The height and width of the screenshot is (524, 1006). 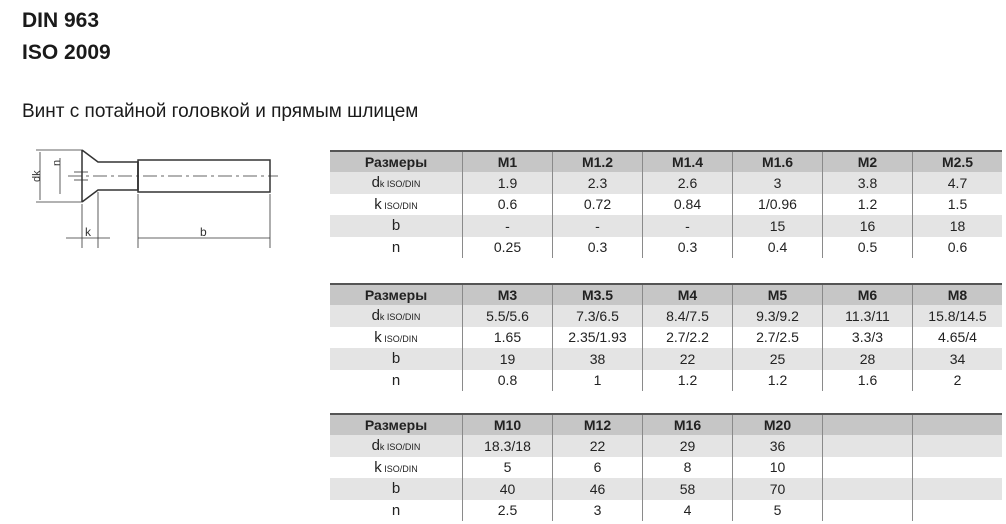 I want to click on table-cell: 25, so click(x=777, y=359).